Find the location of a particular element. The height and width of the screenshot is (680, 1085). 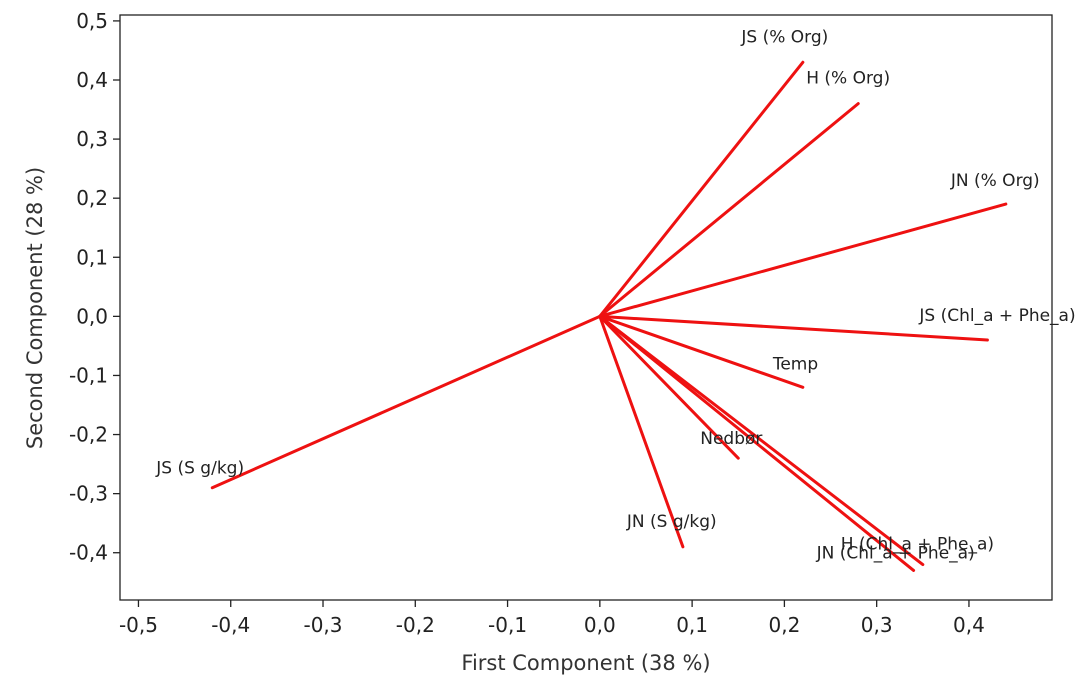

vector-h-org is located at coordinates (729, 210).